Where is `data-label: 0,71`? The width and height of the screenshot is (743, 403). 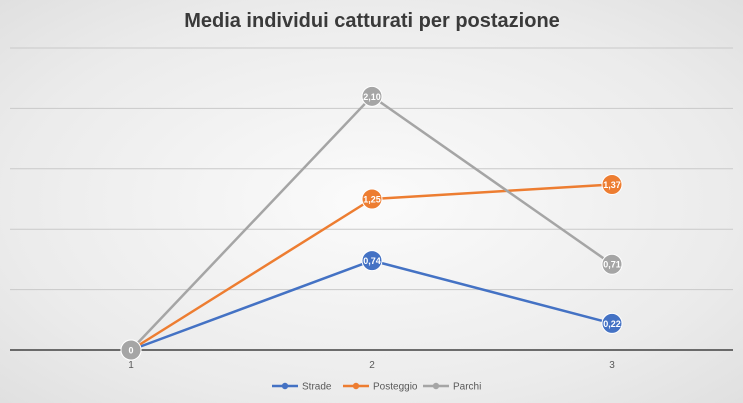
data-label: 0,71 is located at coordinates (612, 265).